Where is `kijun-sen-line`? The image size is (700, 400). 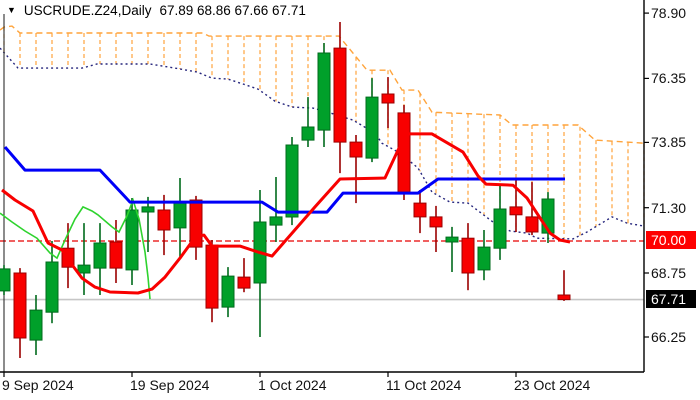 kijun-sen-line is located at coordinates (284, 180).